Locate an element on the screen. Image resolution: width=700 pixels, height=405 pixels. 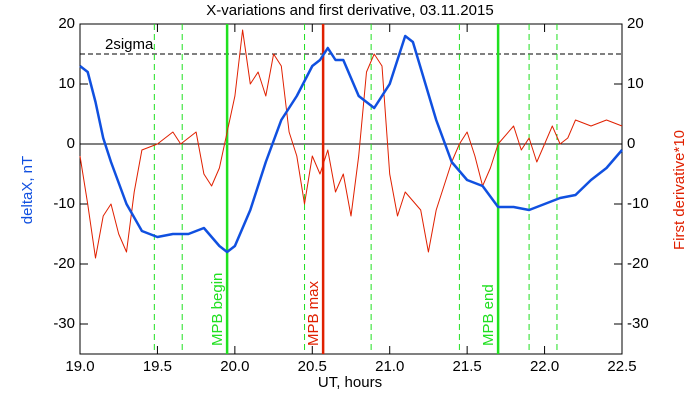
x-tick-label: 21.5 is located at coordinates (467, 366).